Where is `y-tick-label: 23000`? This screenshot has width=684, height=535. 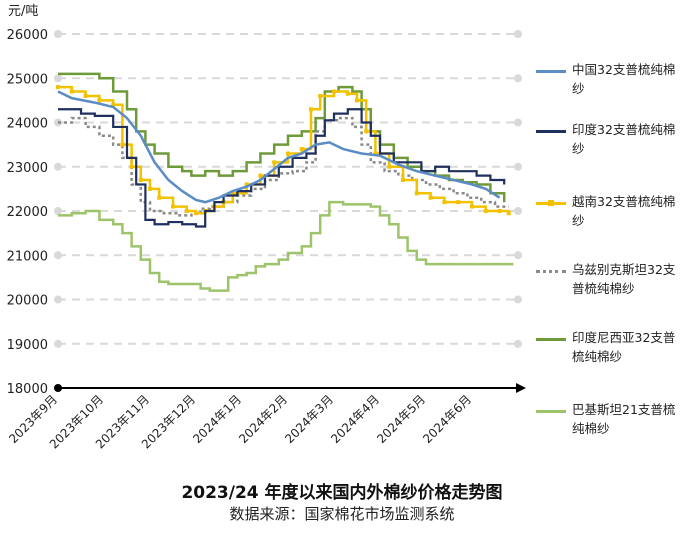 y-tick-label: 23000 is located at coordinates (27, 168).